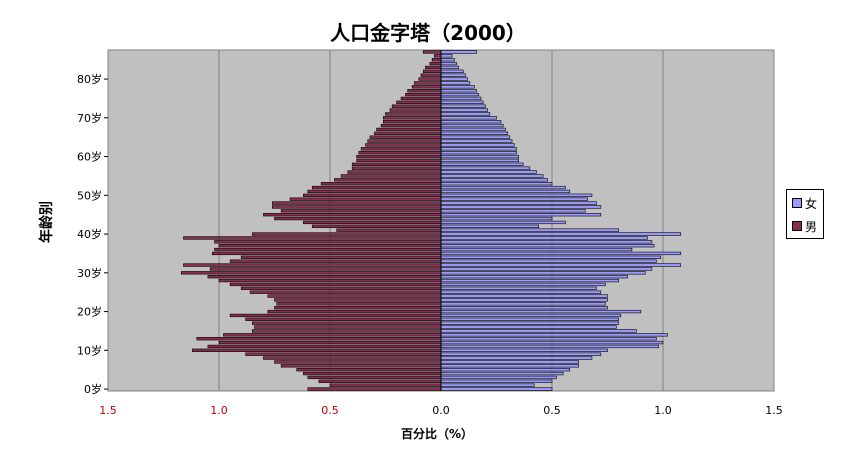 This screenshot has width=857, height=464. What do you see at coordinates (46, 222) in the screenshot?
I see `y-axis-label: 年龄别` at bounding box center [46, 222].